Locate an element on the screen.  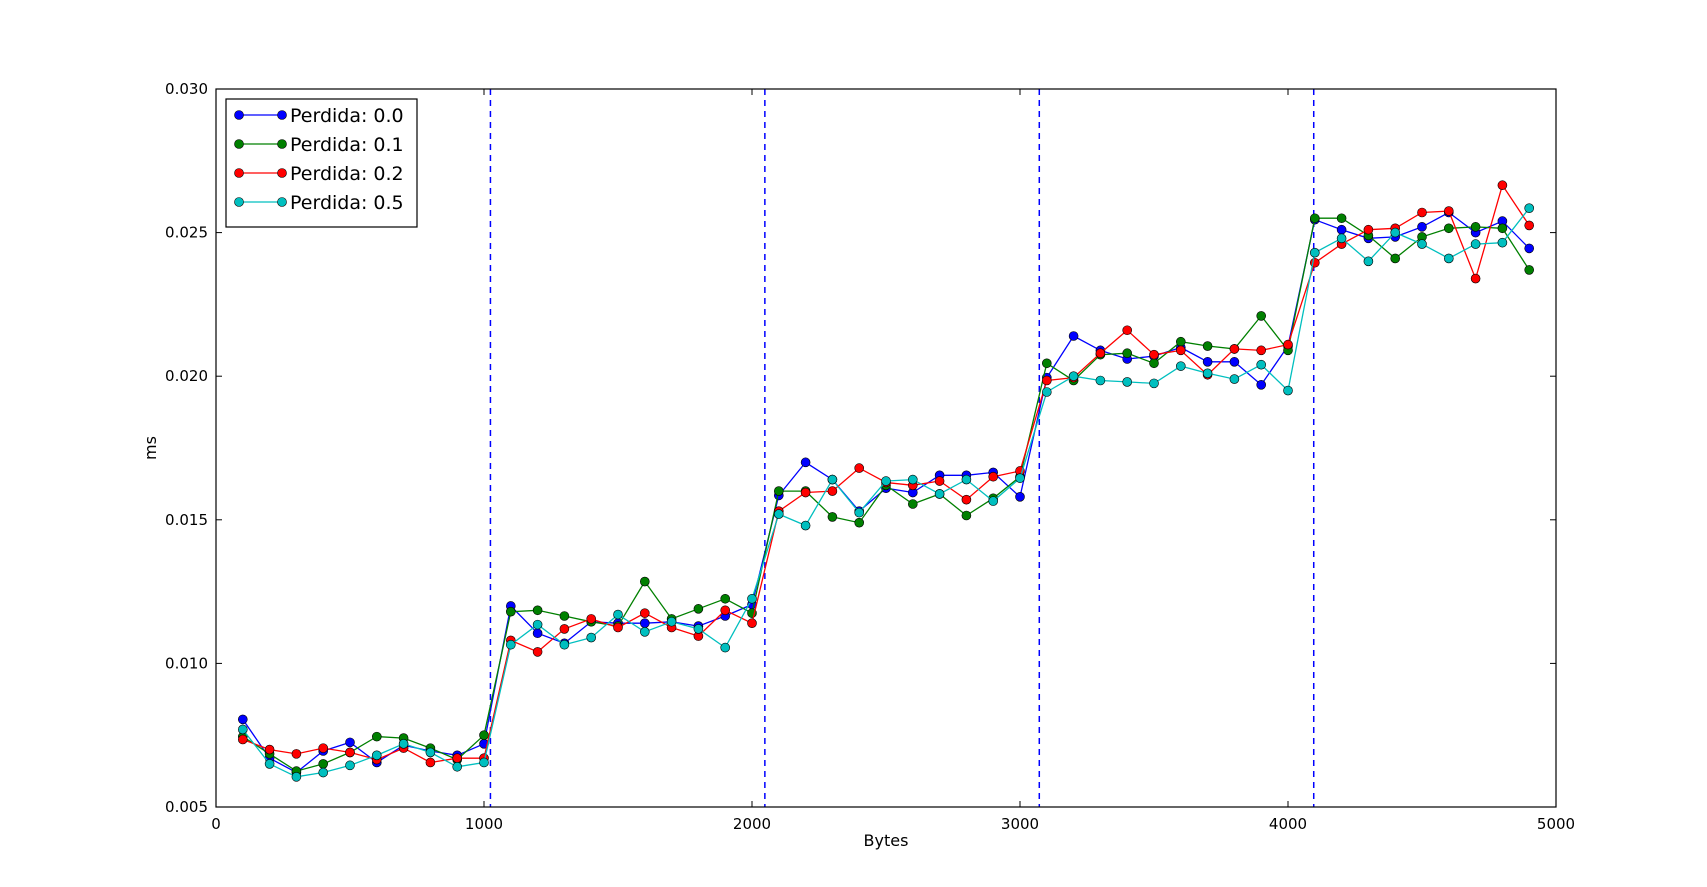
legend-label: Perdida: 0.2 is located at coordinates (347, 174).